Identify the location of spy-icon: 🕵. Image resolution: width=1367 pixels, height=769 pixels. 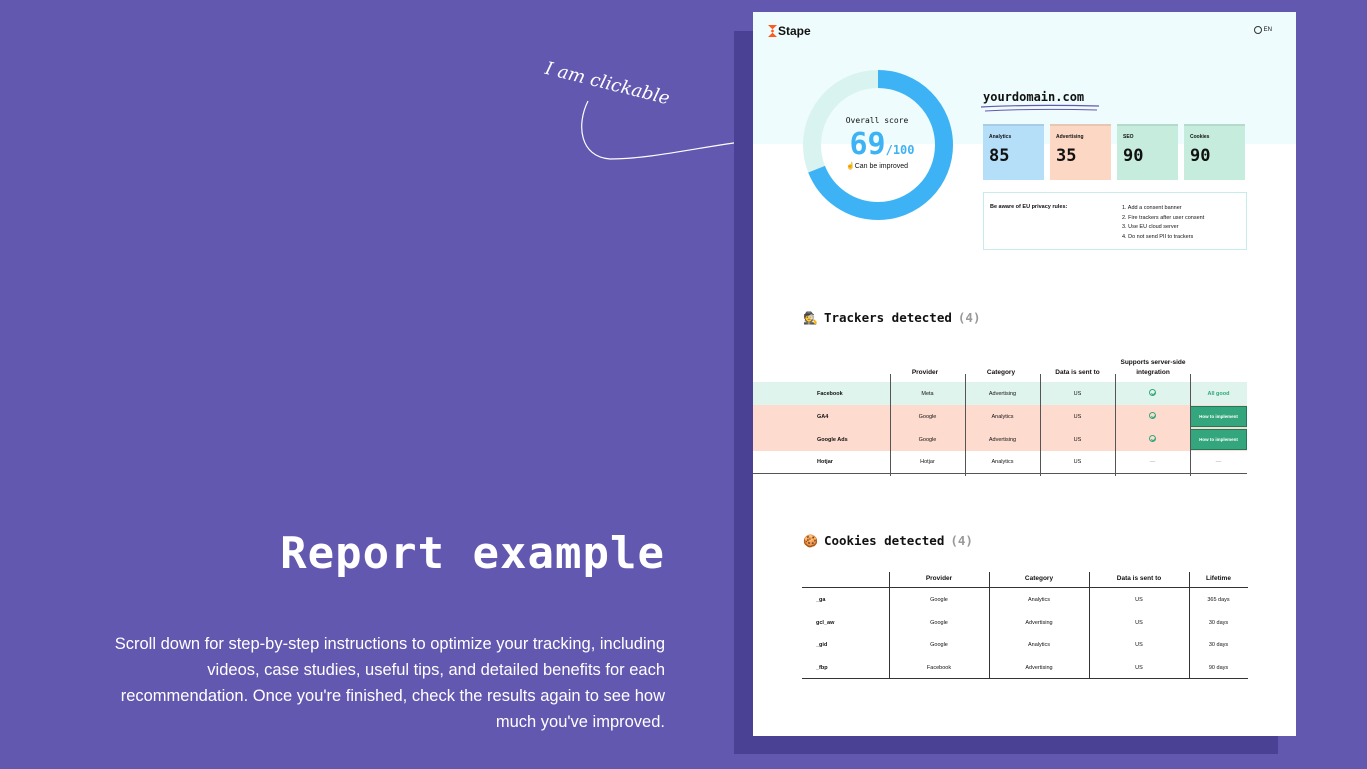
(810, 317).